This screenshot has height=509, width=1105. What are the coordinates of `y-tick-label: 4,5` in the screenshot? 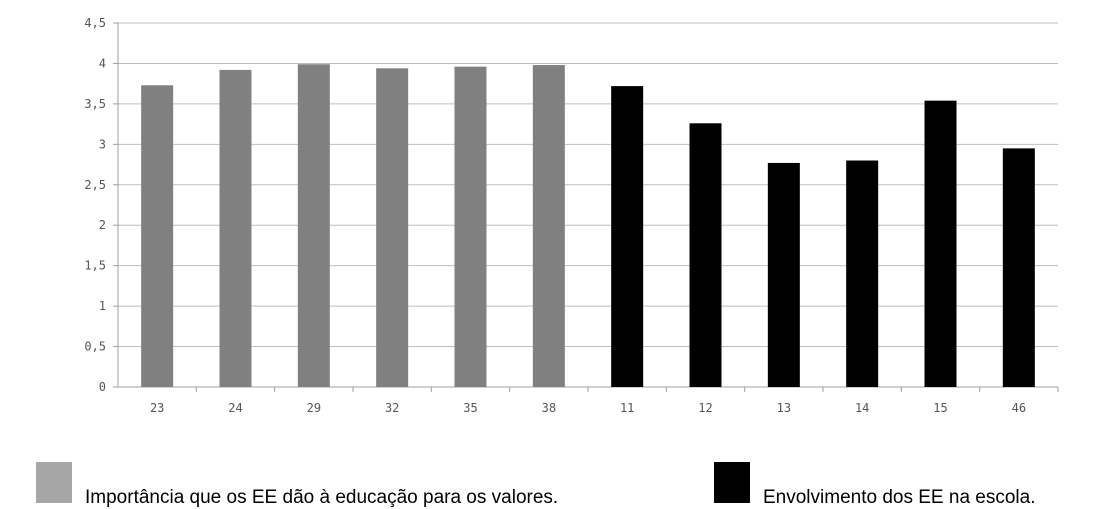 It's located at (95, 23).